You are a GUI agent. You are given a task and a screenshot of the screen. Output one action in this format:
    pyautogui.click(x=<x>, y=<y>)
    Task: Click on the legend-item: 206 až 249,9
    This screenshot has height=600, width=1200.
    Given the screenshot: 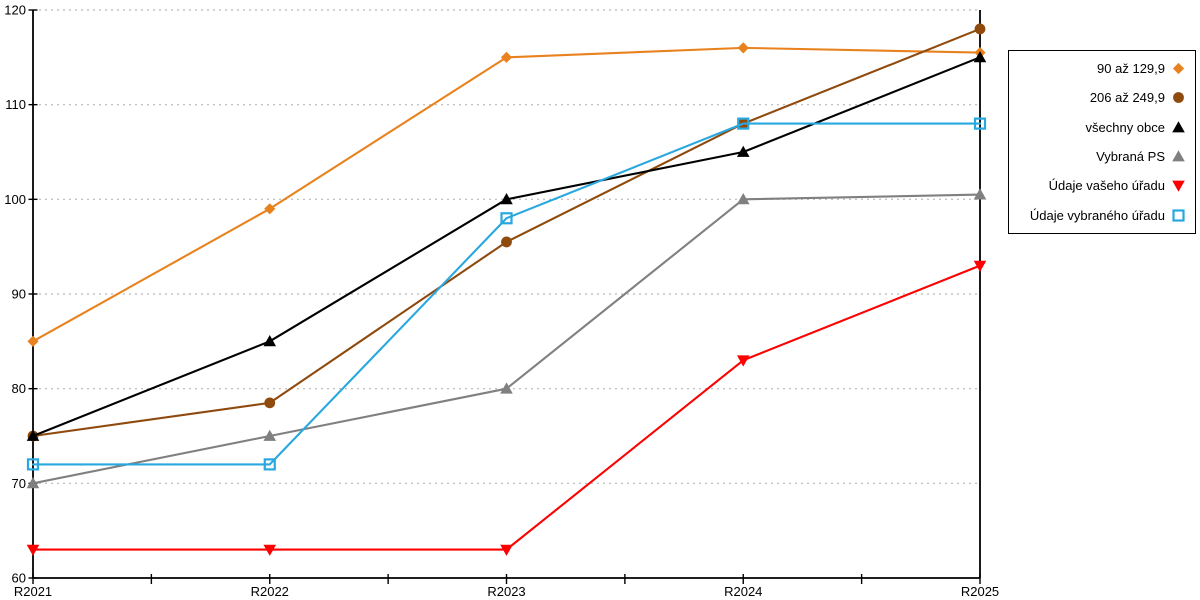 What is the action you would take?
    pyautogui.click(x=1102, y=98)
    